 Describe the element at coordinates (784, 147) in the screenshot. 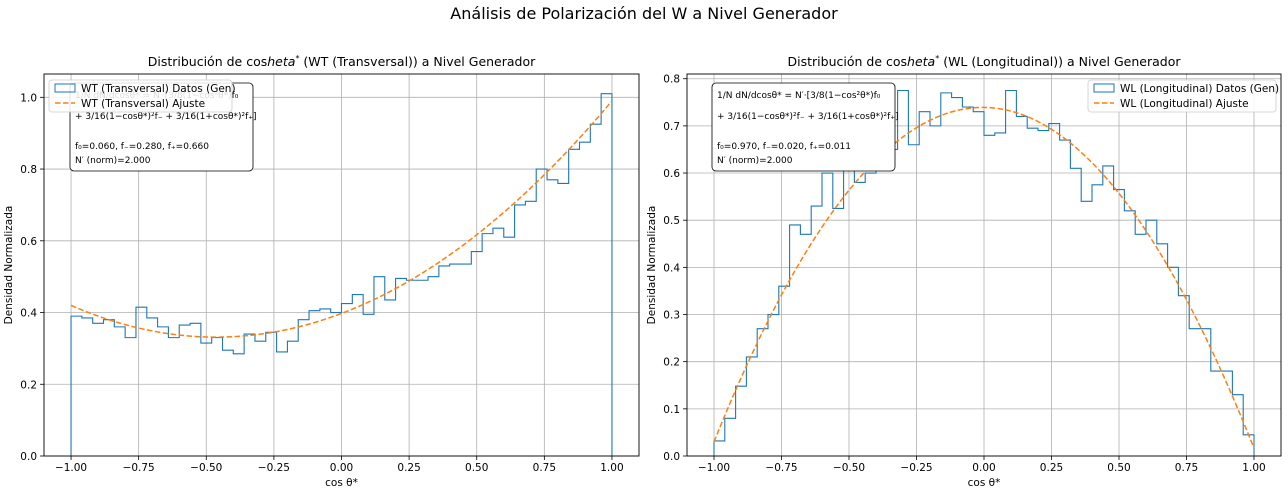

I see `annotation-line-3: f₀=0.970, f₋=0.020, f₊=0.011` at that location.